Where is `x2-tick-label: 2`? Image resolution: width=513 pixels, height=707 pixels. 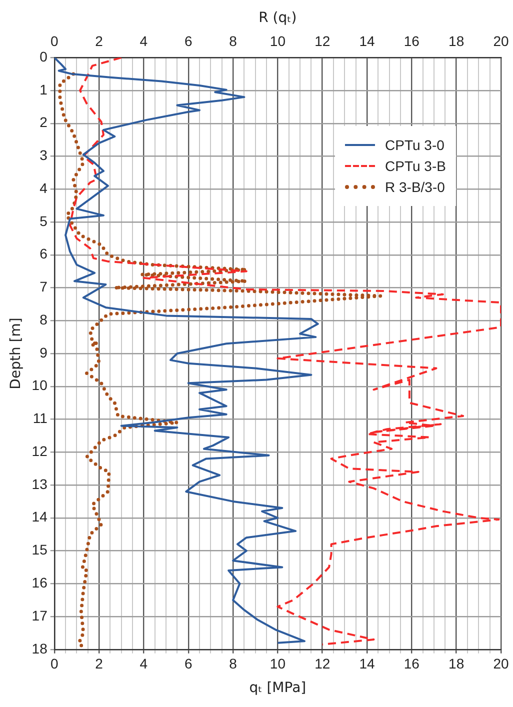 x2-tick-label: 2 is located at coordinates (99, 41).